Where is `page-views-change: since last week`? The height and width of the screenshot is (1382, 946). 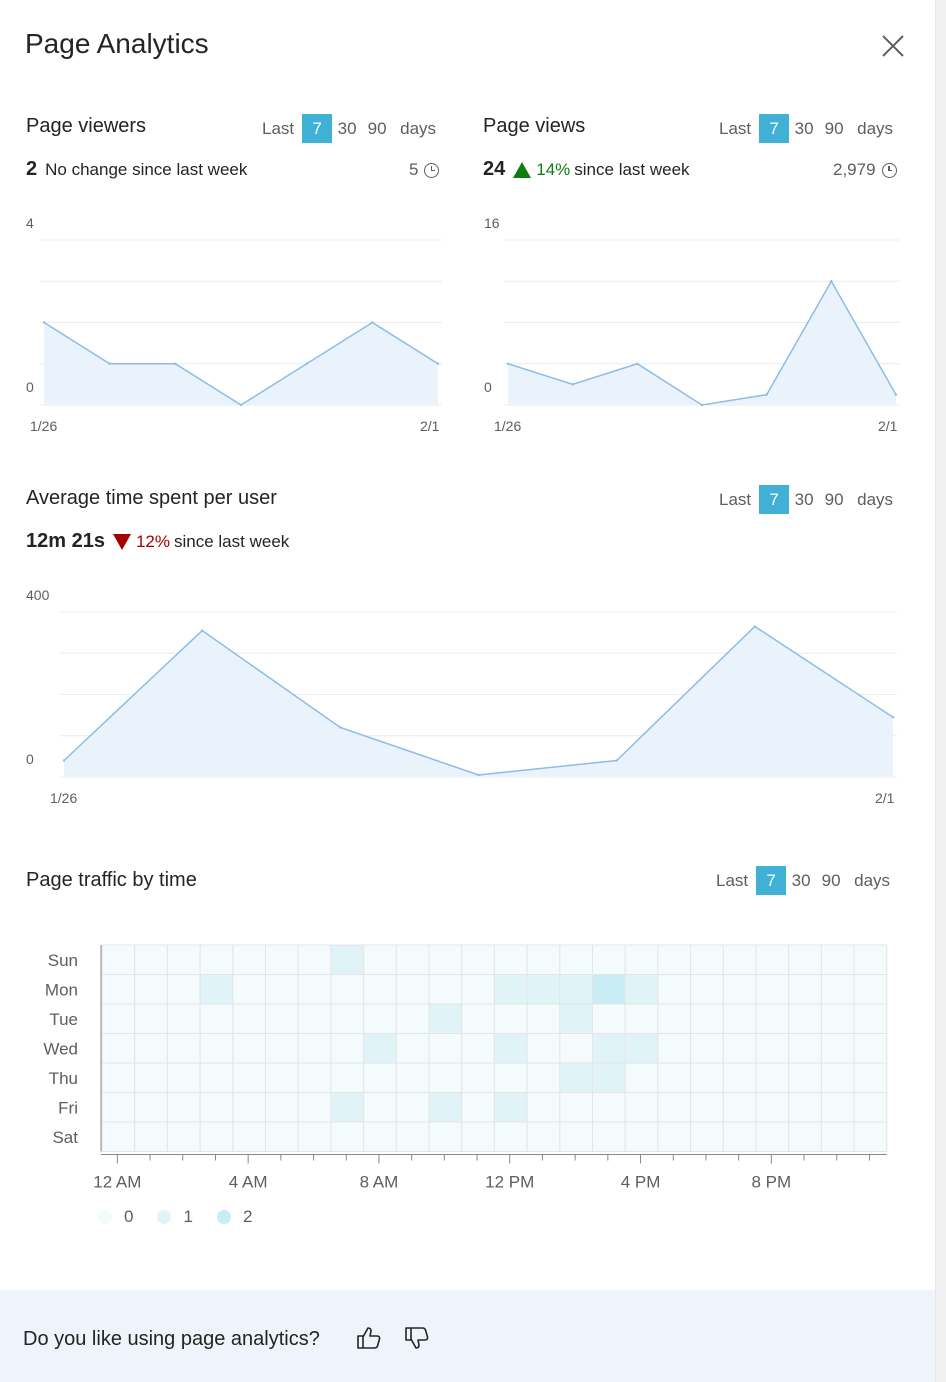 page-views-change: since last week is located at coordinates (632, 169).